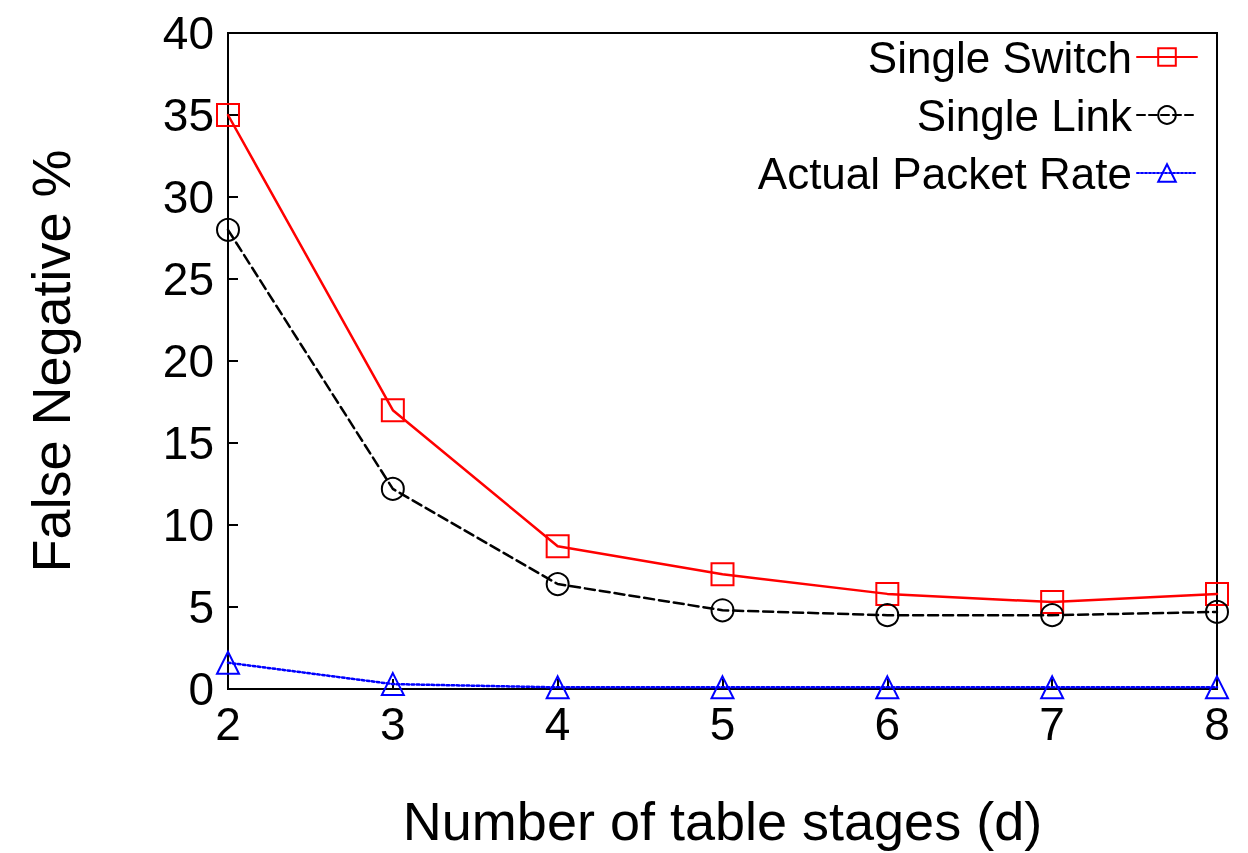 The height and width of the screenshot is (853, 1248). I want to click on x-tick-label: 8, so click(1217, 724).